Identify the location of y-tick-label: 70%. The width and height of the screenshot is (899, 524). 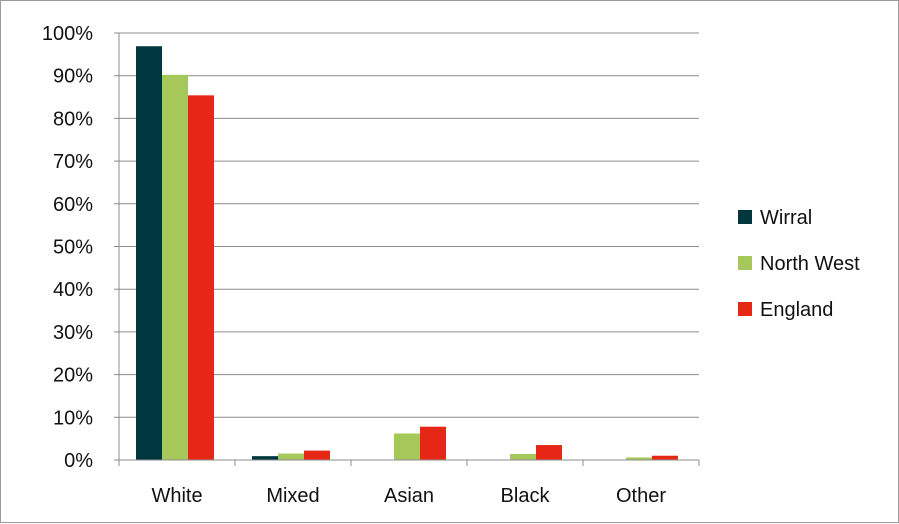
(73, 162).